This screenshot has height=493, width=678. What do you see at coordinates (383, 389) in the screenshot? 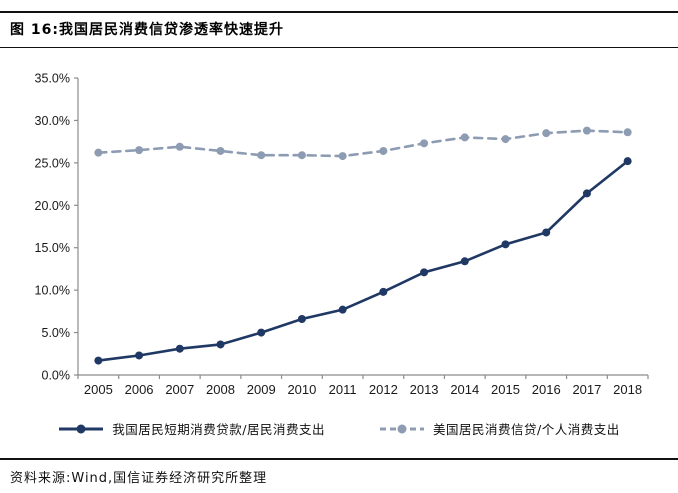
I see `svg-text: 2012` at bounding box center [383, 389].